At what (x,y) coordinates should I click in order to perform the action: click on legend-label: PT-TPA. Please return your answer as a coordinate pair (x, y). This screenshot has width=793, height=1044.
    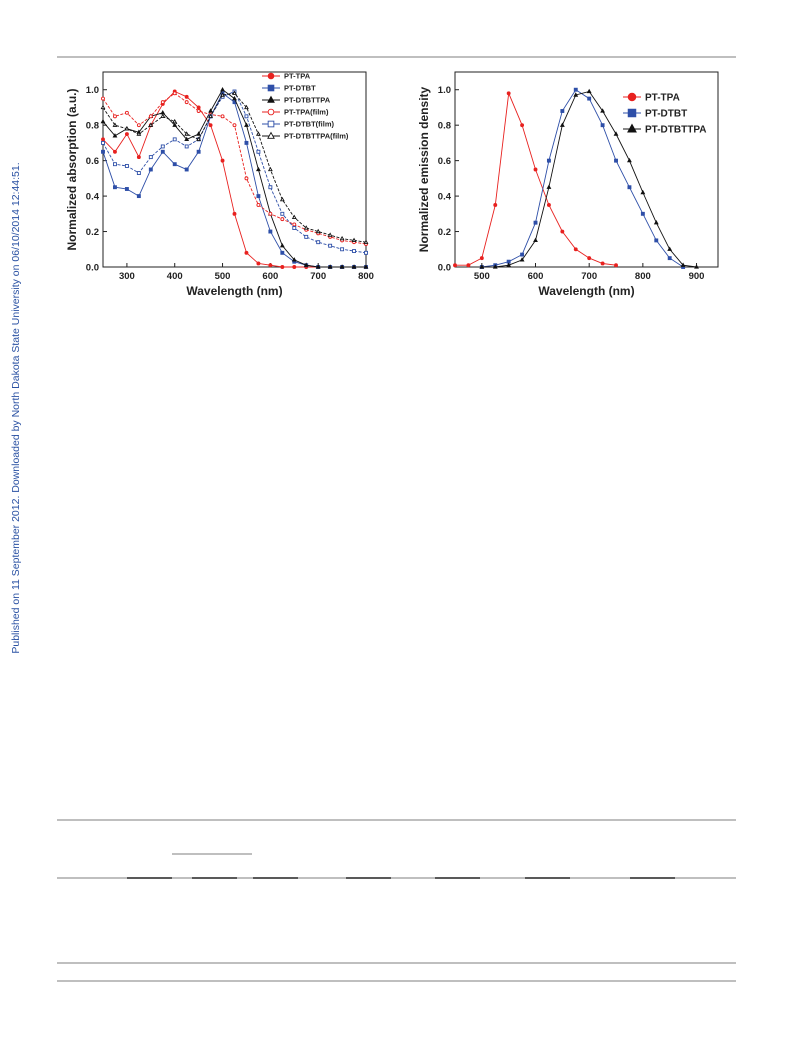
    Looking at the image, I should click on (297, 76).